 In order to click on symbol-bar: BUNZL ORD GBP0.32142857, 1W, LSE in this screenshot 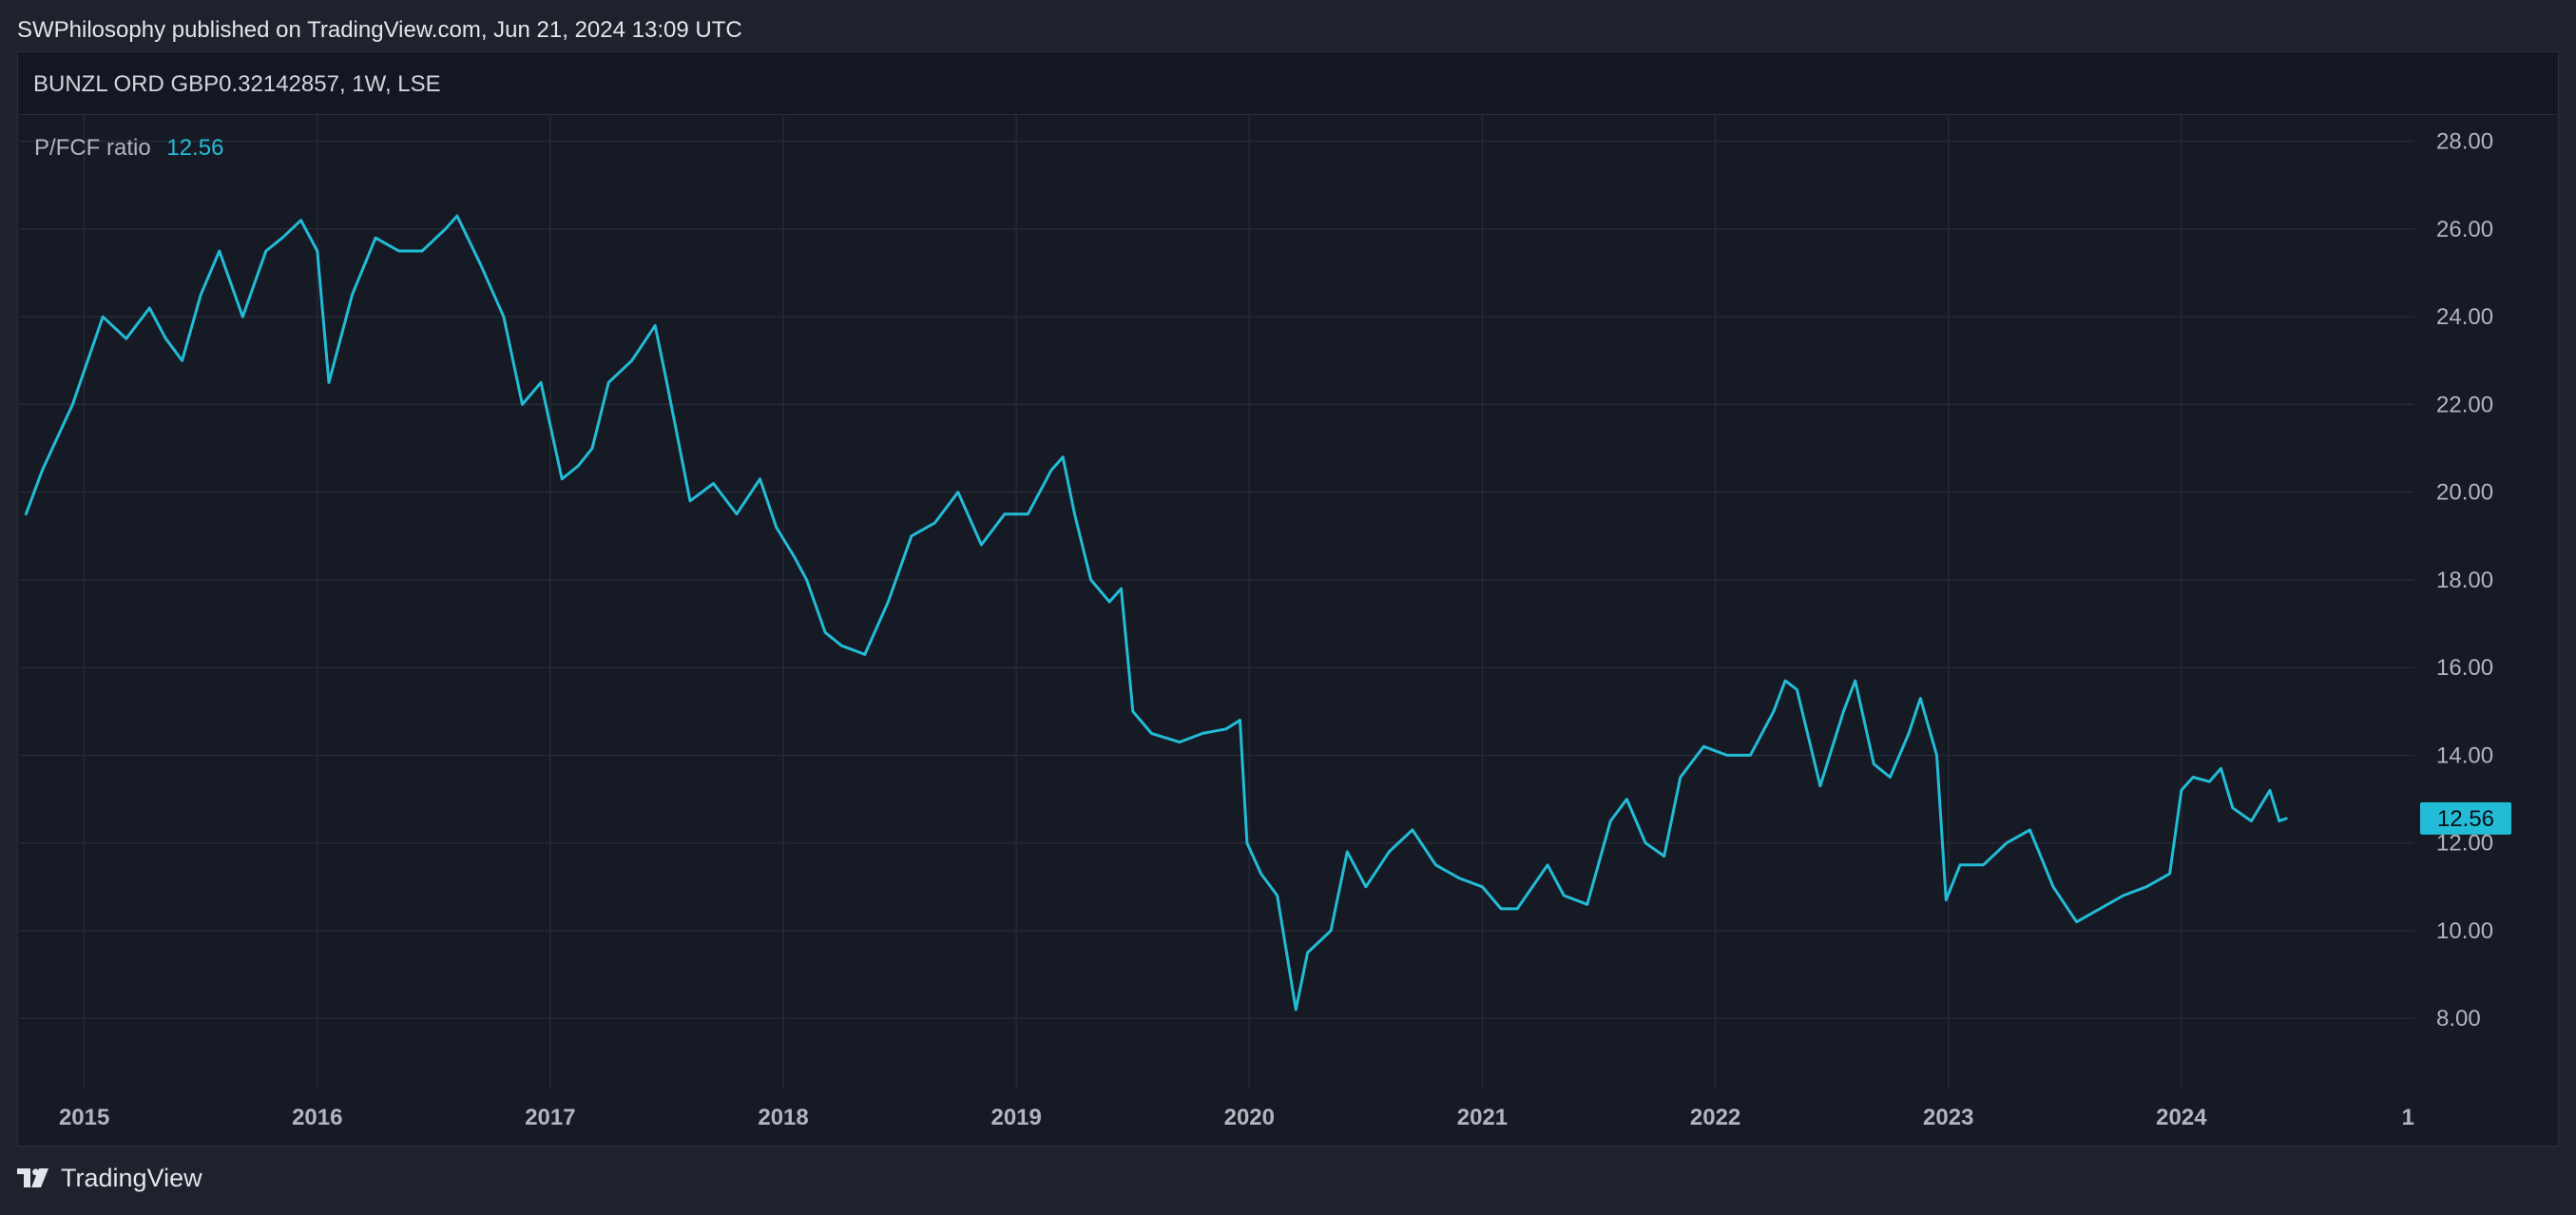, I will do `click(1288, 83)`.